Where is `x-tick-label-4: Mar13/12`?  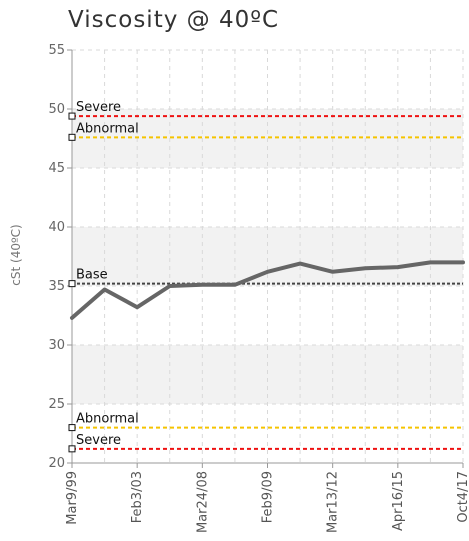 x-tick-label-4: Mar13/12 is located at coordinates (333, 502).